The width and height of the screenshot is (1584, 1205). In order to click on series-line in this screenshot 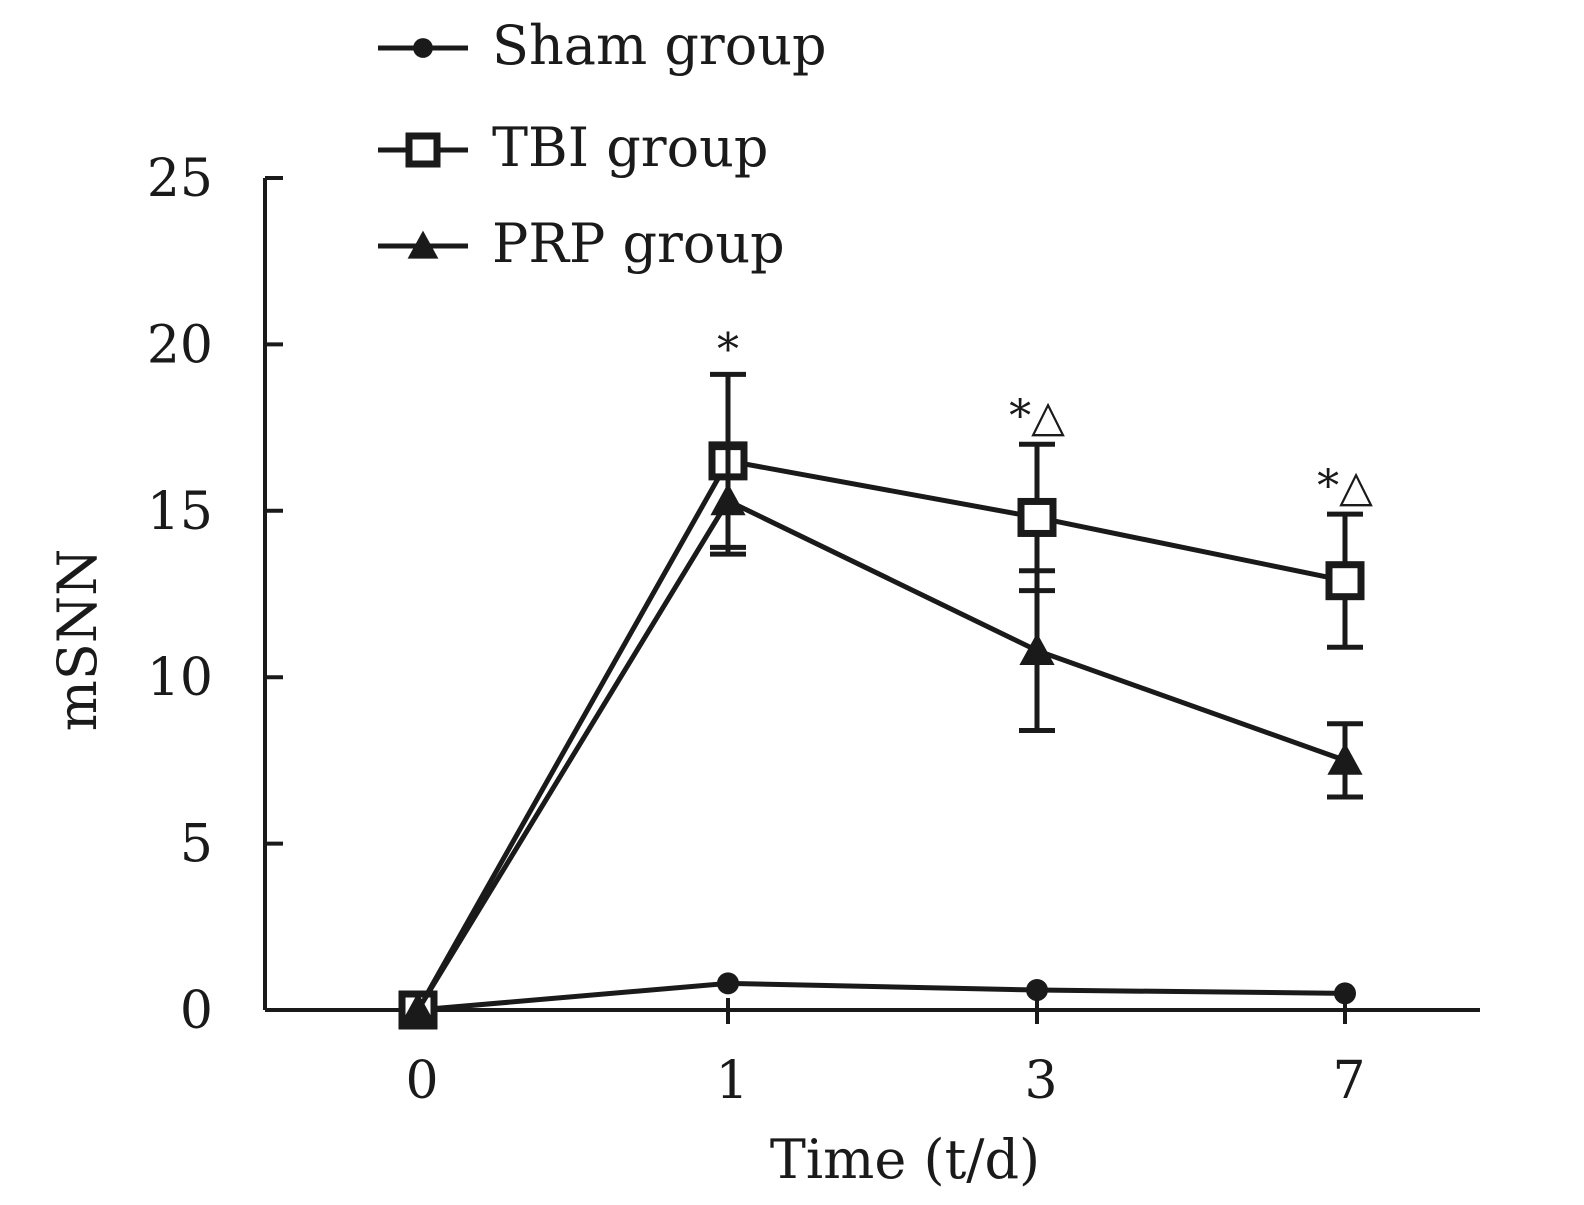, I will do `click(881, 996)`.